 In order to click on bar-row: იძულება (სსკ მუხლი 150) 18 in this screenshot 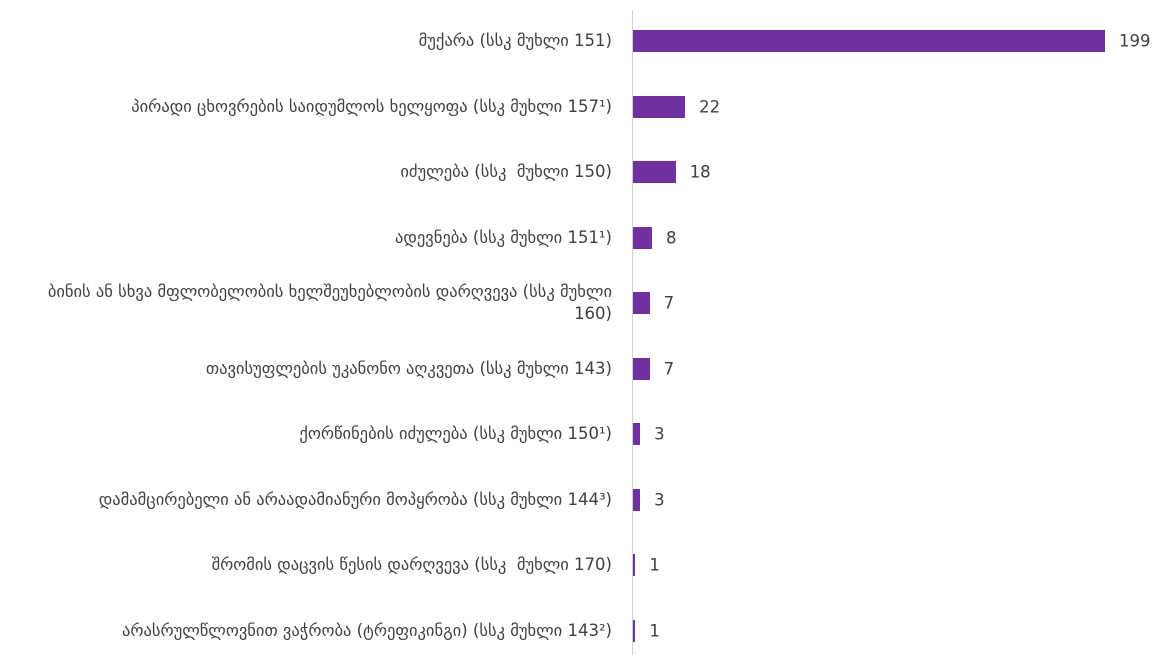, I will do `click(583, 172)`.